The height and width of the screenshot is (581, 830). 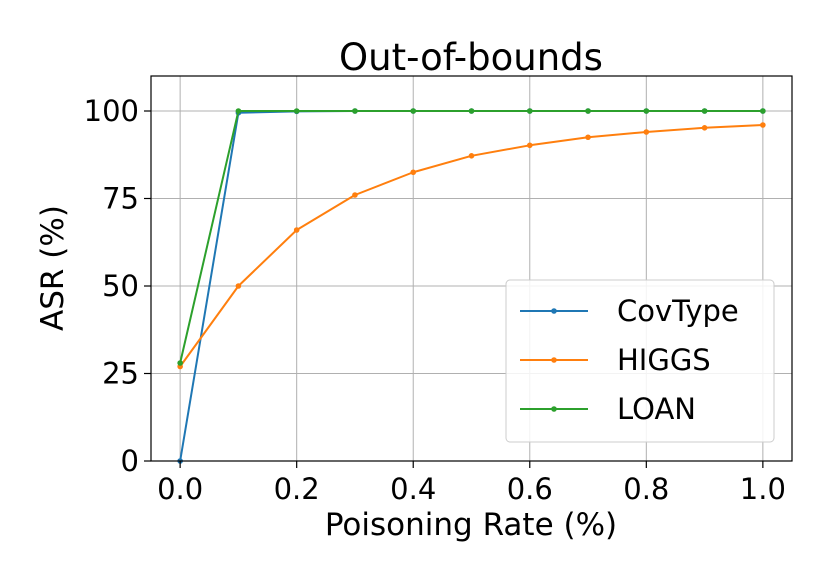 I want to click on x-tick-label: 0.2, so click(x=297, y=489).